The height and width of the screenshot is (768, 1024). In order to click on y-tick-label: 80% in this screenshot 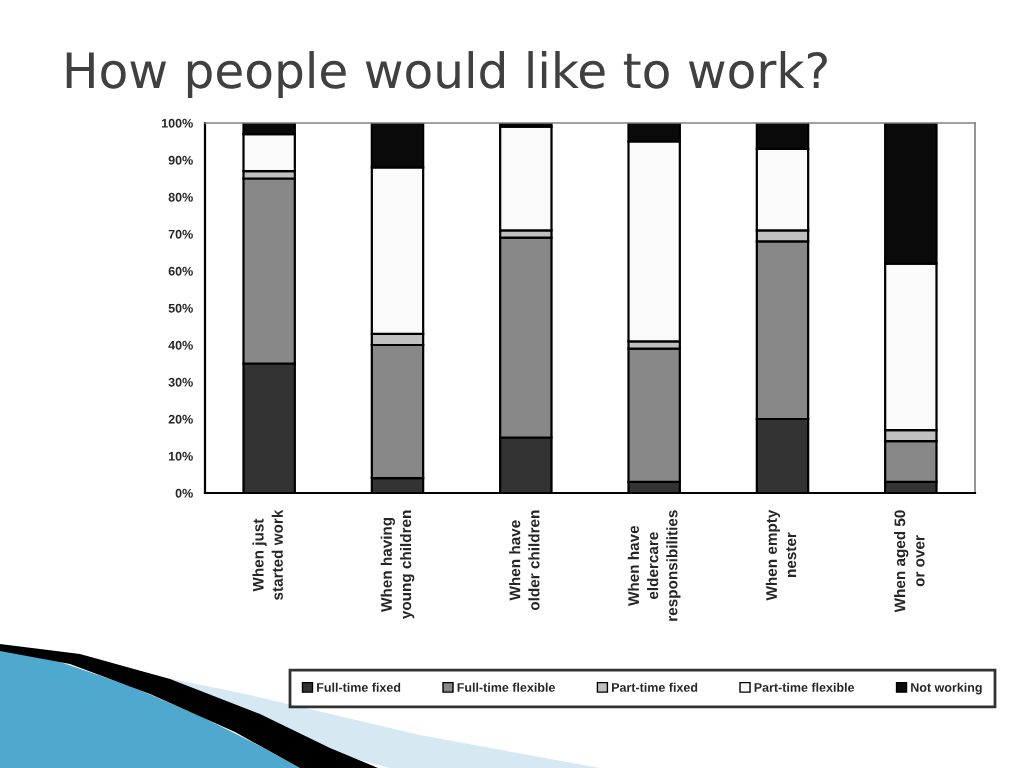, I will do `click(180, 197)`.